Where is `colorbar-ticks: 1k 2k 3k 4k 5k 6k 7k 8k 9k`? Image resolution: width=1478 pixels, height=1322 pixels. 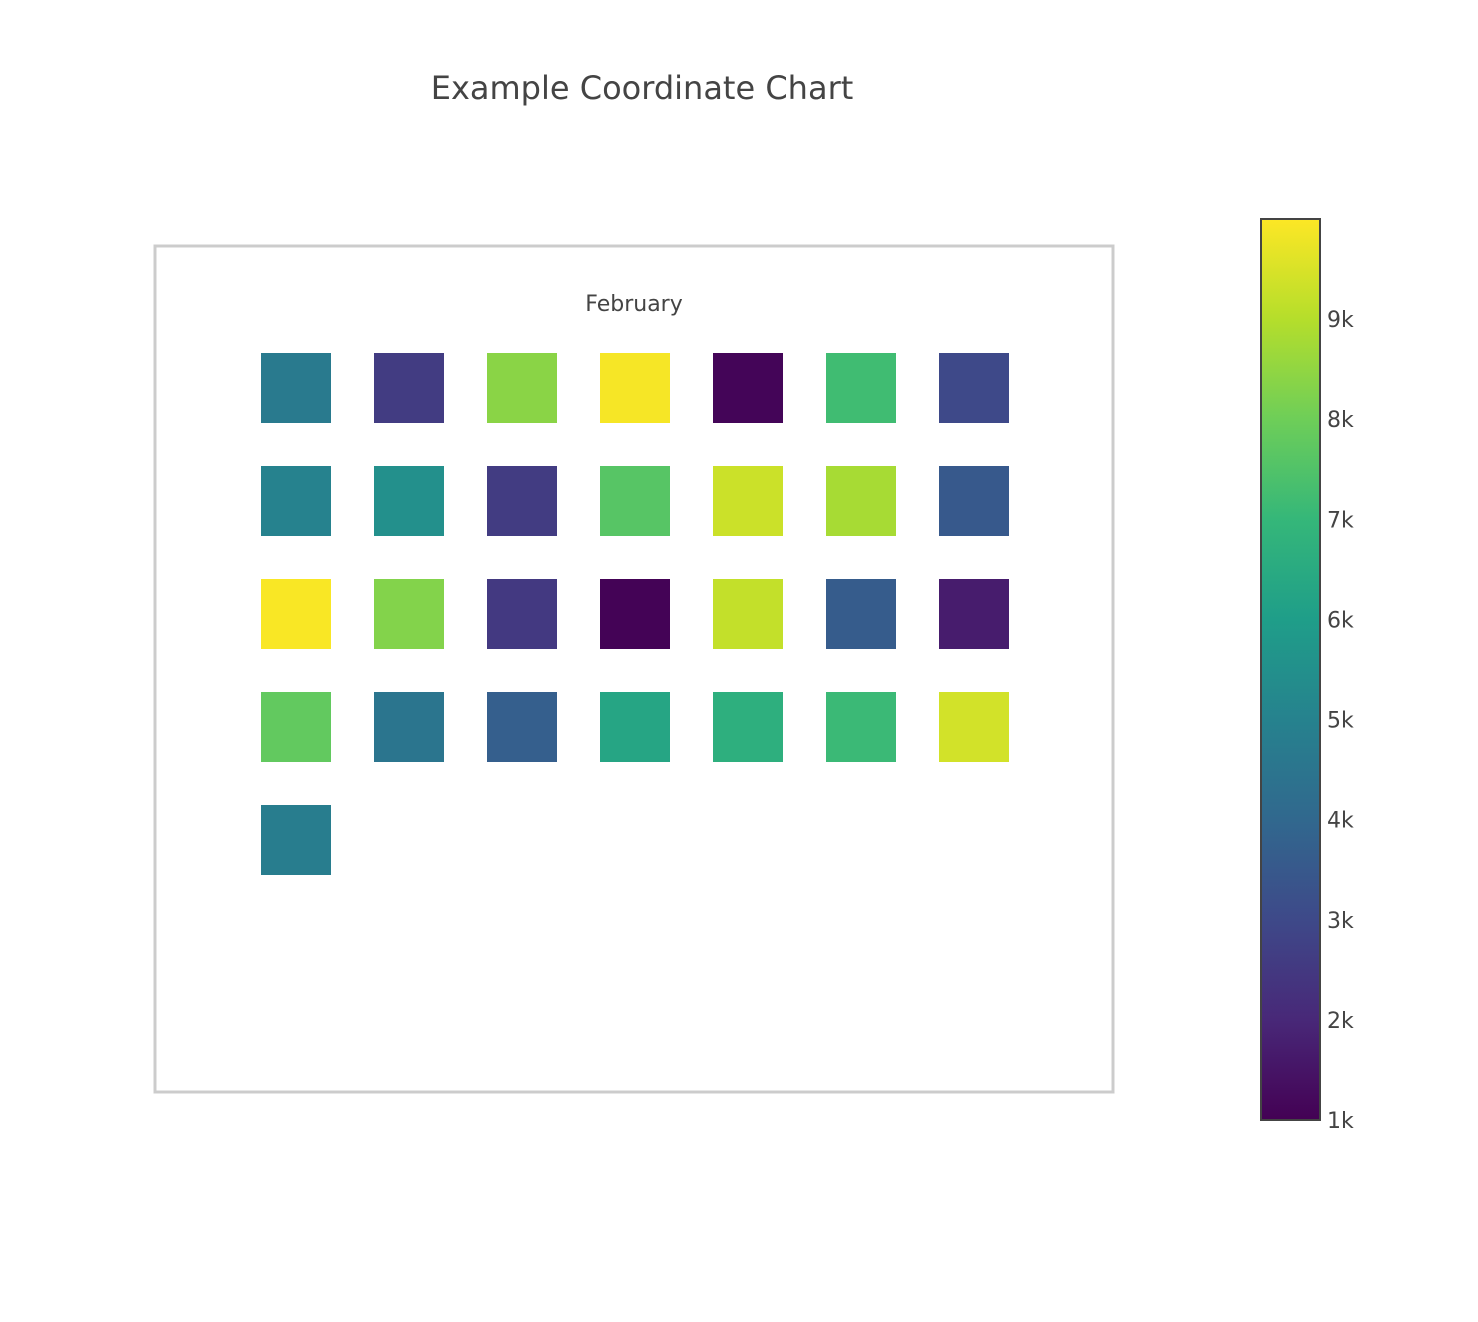 colorbar-ticks: 1k 2k 3k 4k 5k 6k 7k 8k 9k is located at coordinates (1340, 721).